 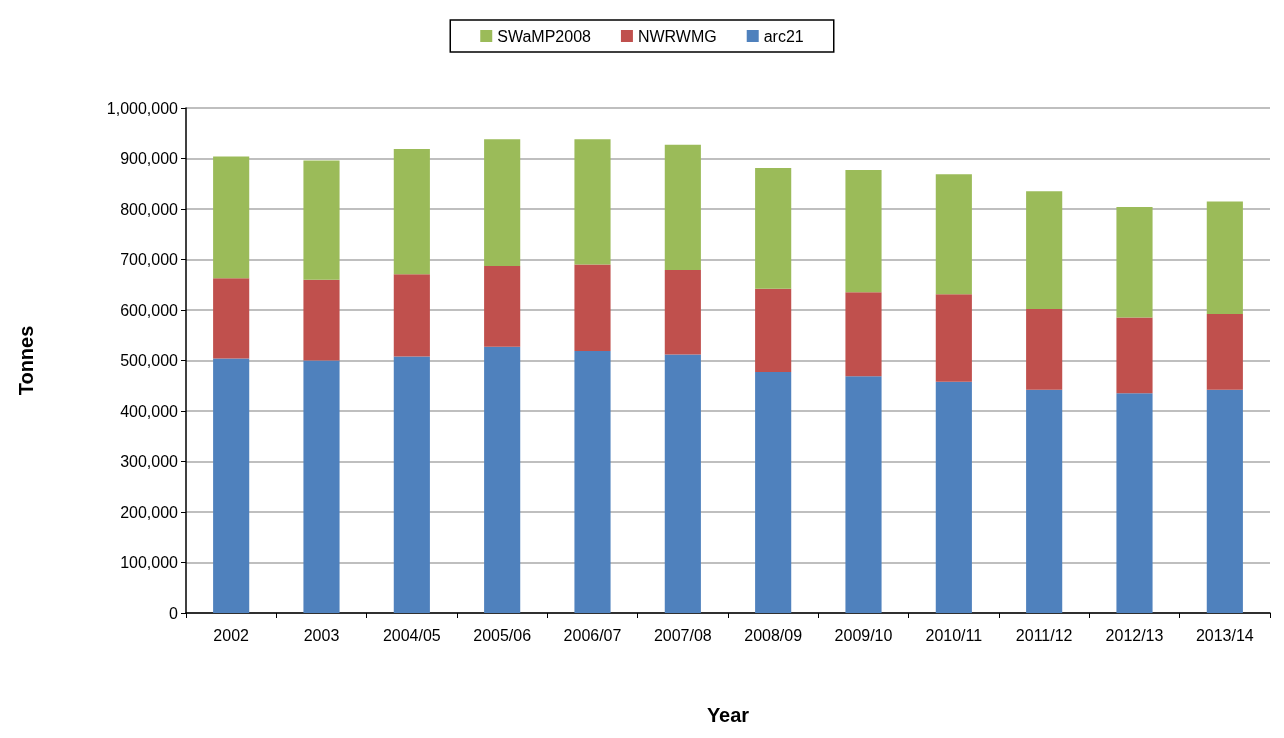 I want to click on x-tick-label: 2008/09, so click(x=773, y=635).